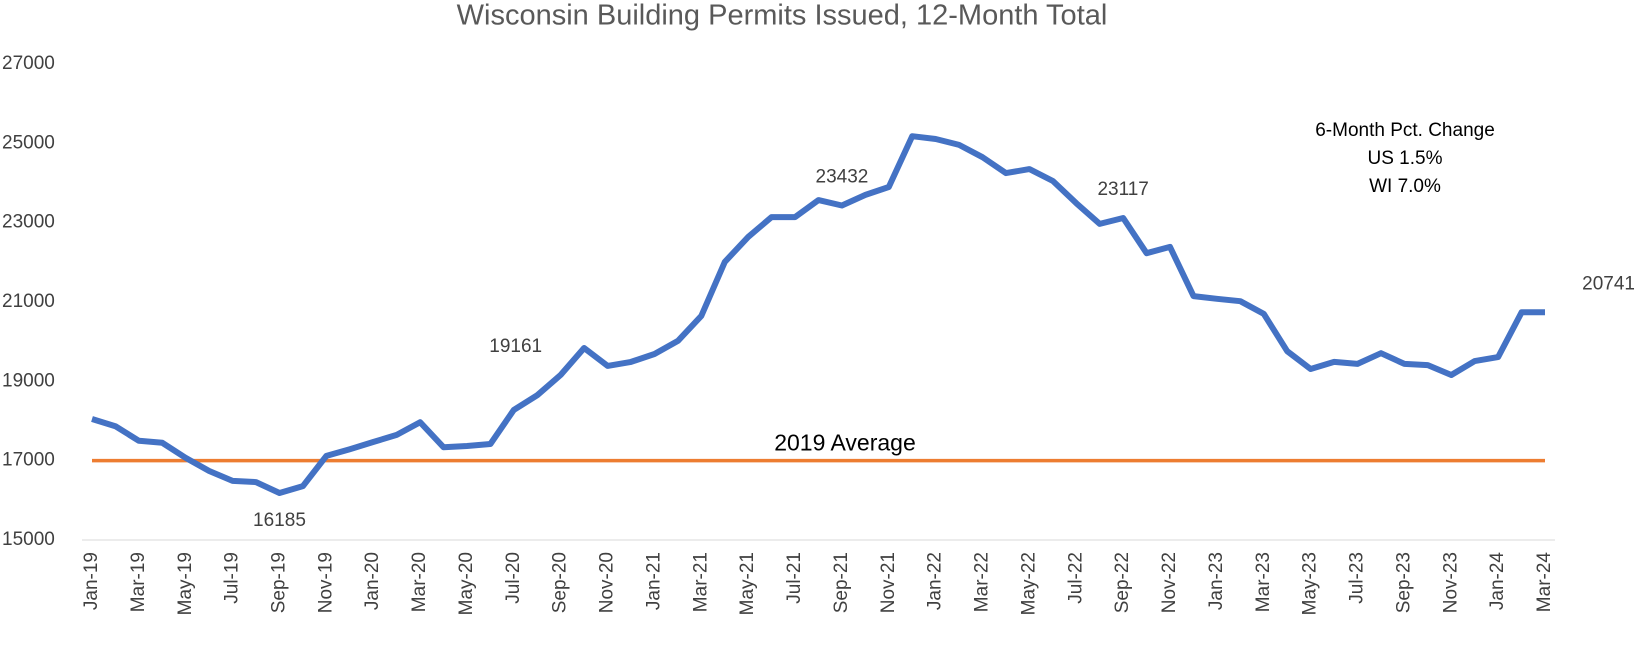 This screenshot has width=1635, height=654. What do you see at coordinates (28, 539) in the screenshot?
I see `y-tick-label: 15000` at bounding box center [28, 539].